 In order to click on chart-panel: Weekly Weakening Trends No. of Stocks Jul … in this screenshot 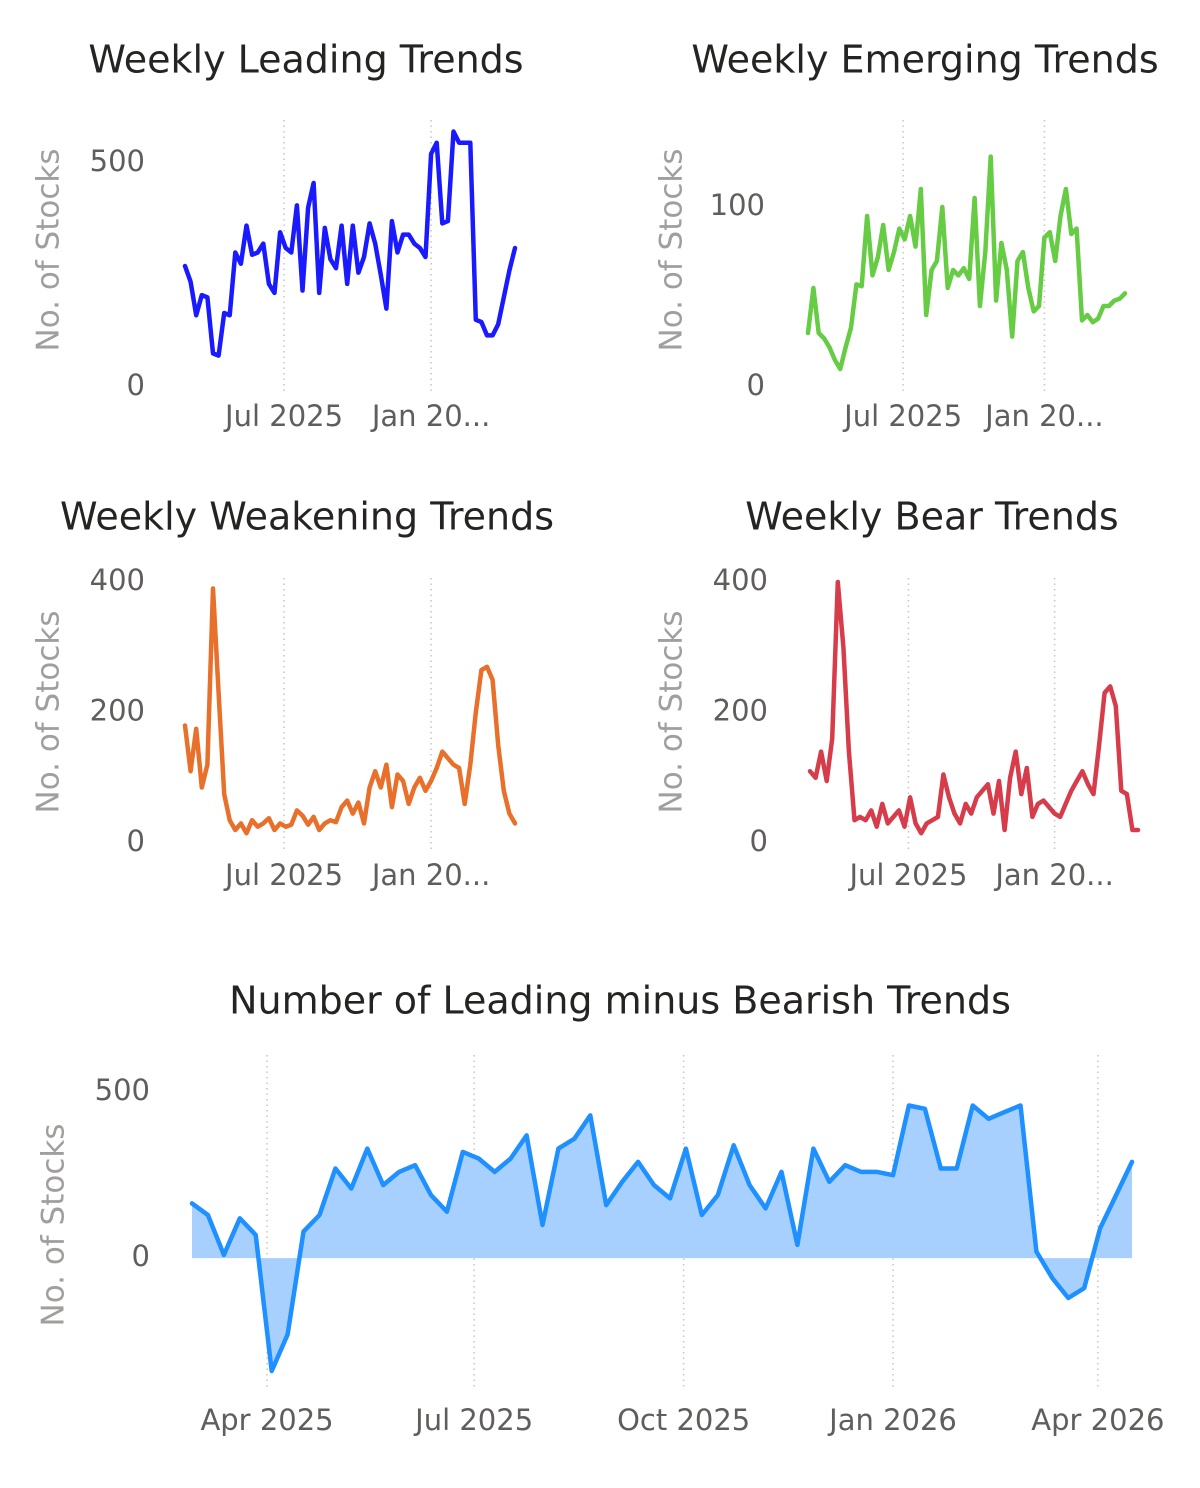, I will do `click(293, 694)`.